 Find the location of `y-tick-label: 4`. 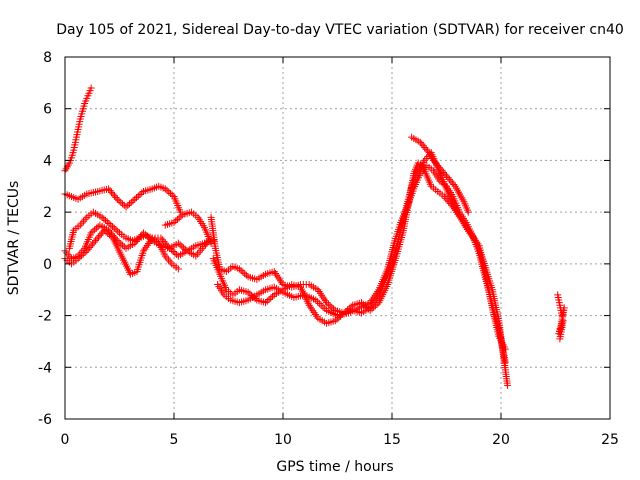

y-tick-label: 4 is located at coordinates (47, 161).